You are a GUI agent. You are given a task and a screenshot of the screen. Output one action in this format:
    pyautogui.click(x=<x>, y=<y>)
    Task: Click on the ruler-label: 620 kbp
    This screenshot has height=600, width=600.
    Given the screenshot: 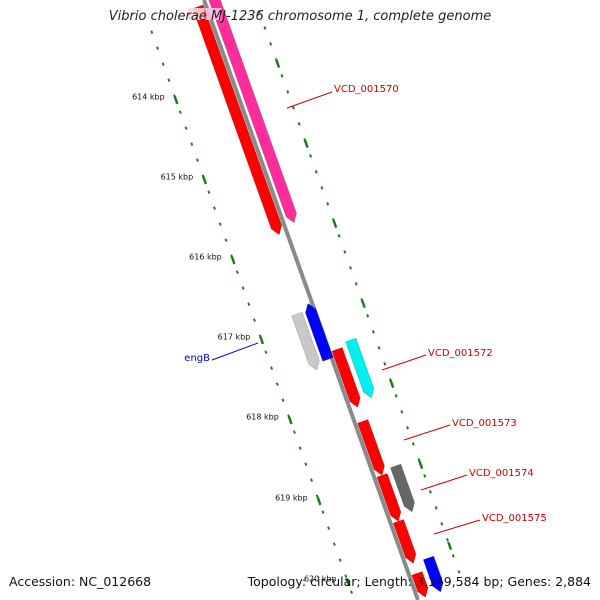 What is the action you would take?
    pyautogui.click(x=320, y=578)
    